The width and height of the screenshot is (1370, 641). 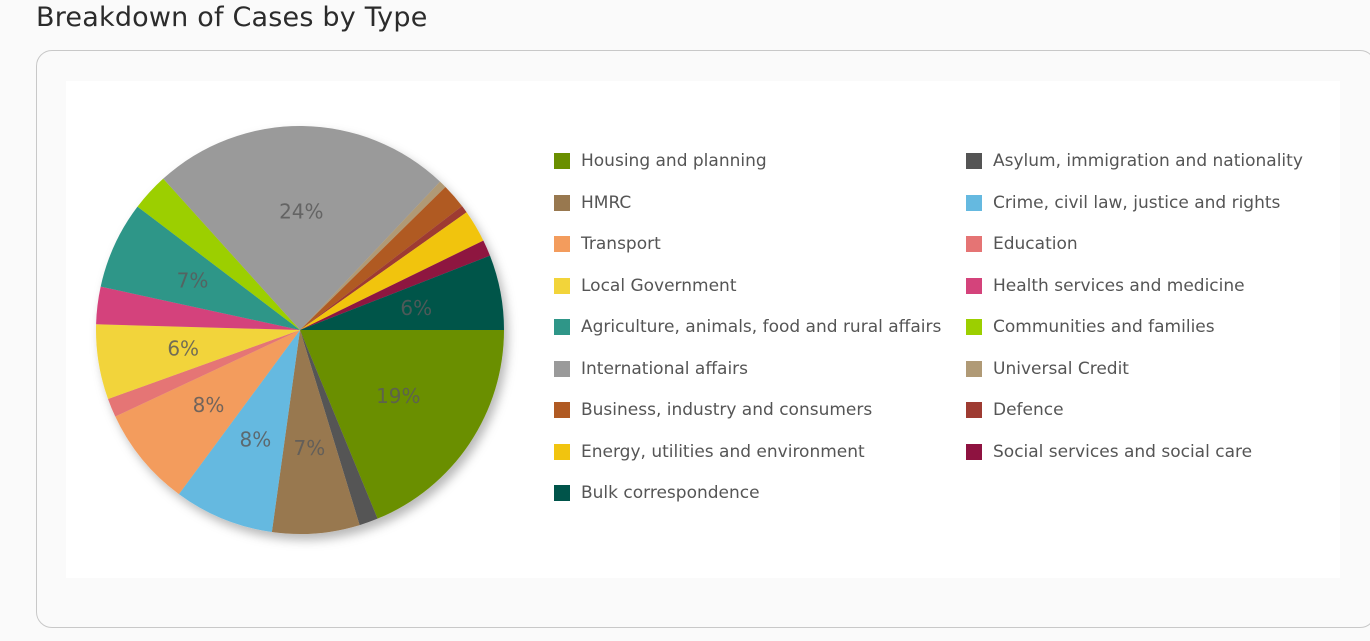 I want to click on legend-item-bulk-correspondence: Bulk correspondence, so click(x=657, y=493).